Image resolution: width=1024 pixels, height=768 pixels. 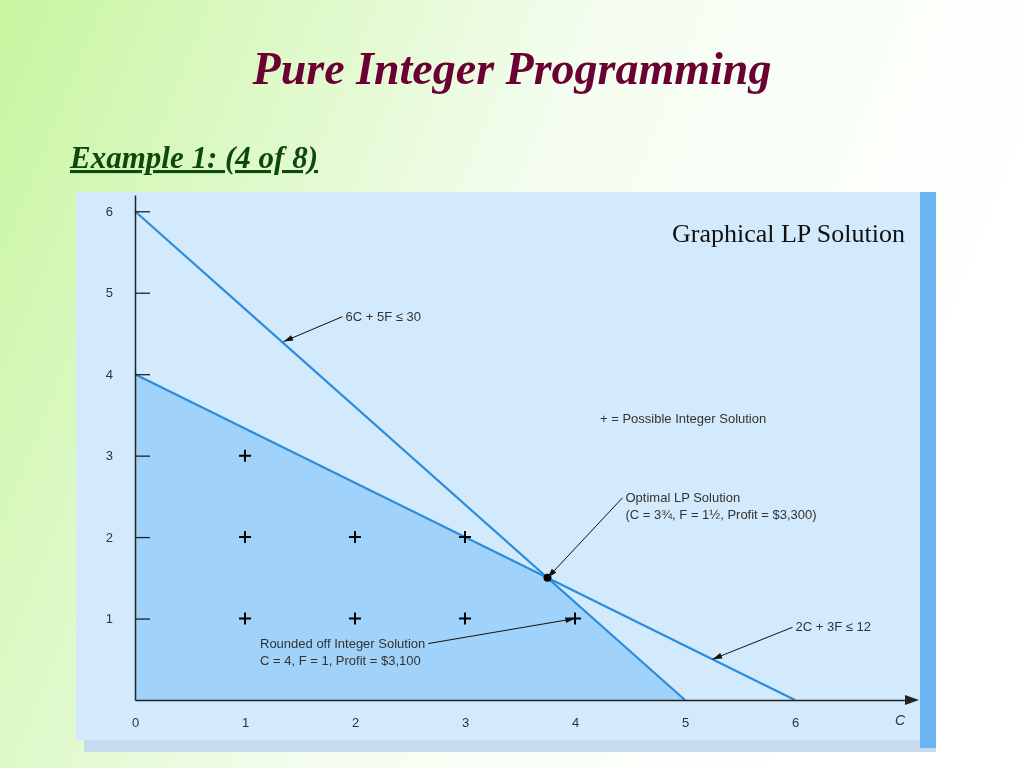 What do you see at coordinates (109, 374) in the screenshot?
I see `y-tick-label: 4` at bounding box center [109, 374].